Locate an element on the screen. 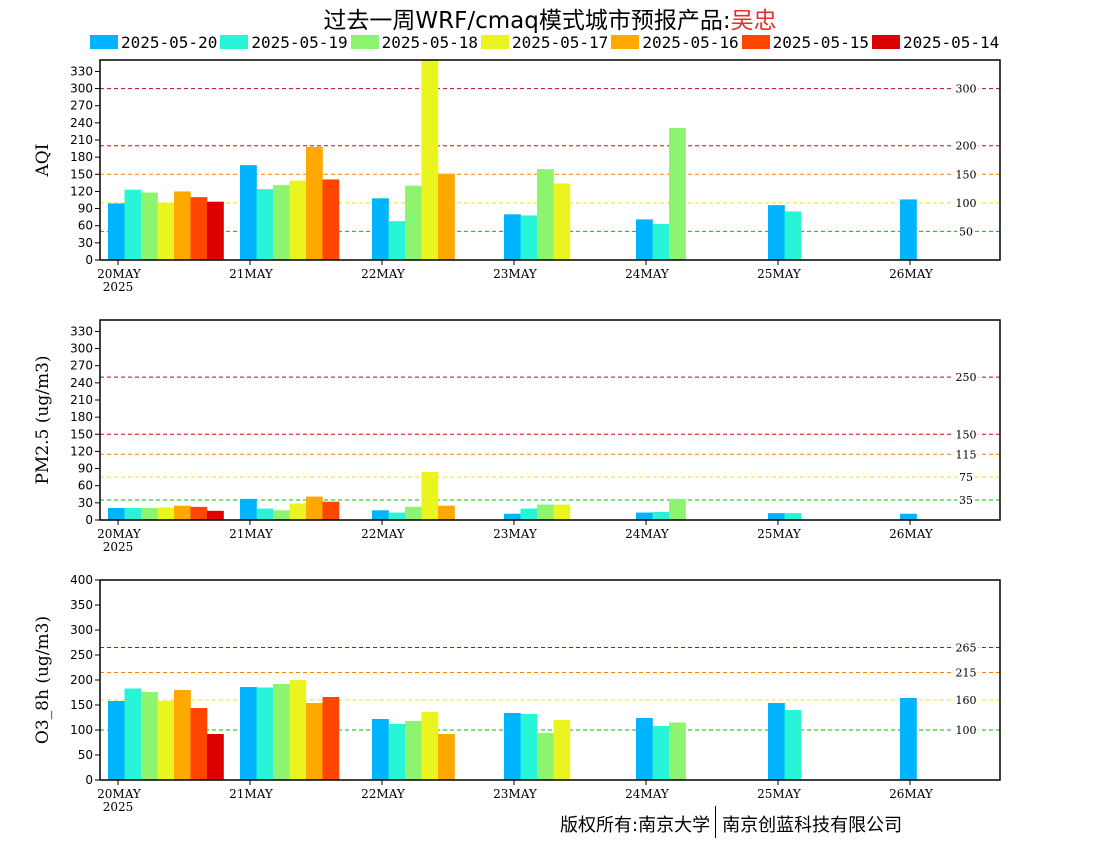 The width and height of the screenshot is (1100, 850). threshold-label: 35 is located at coordinates (966, 500).